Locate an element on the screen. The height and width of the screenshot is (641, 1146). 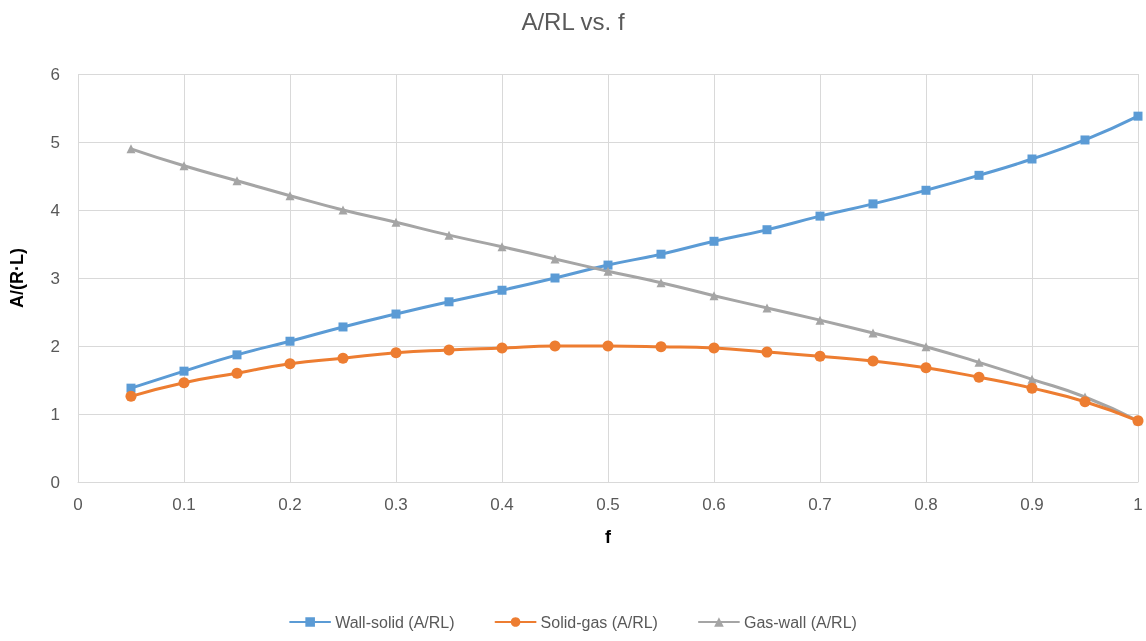
x-tick-label: 1 is located at coordinates (1138, 504).